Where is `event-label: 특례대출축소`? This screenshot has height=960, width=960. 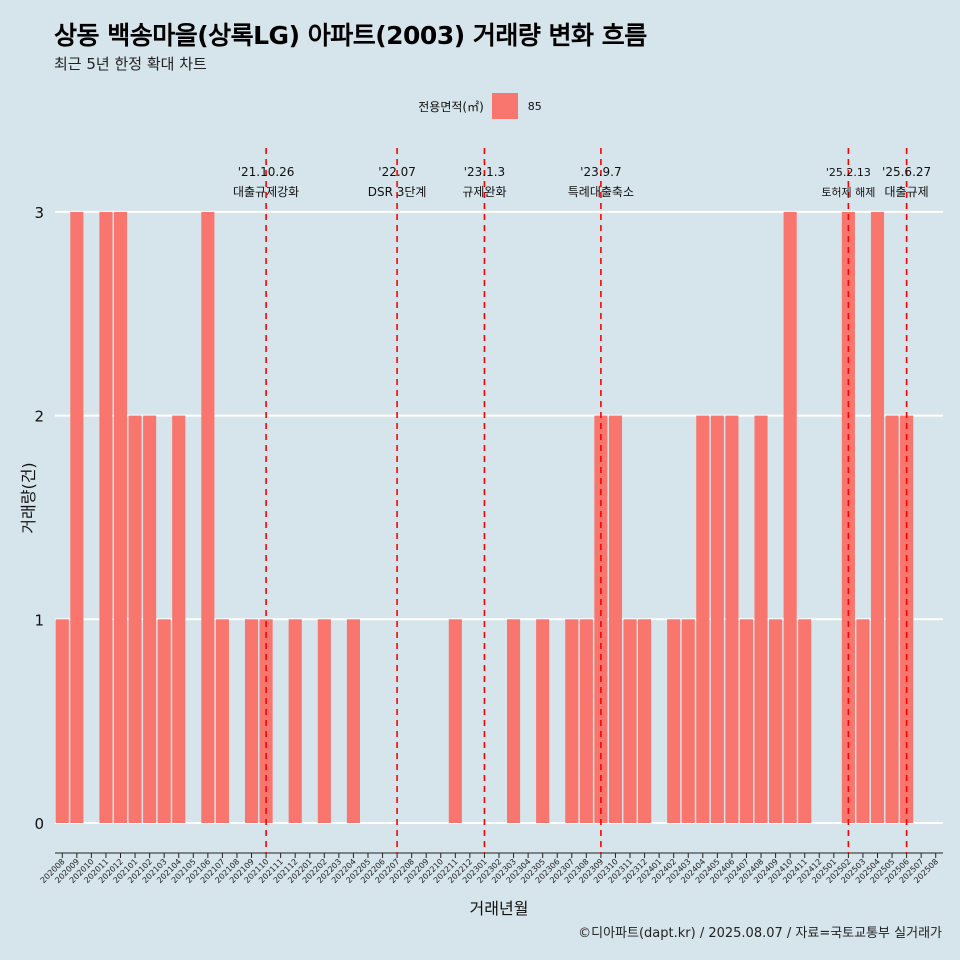
event-label: 특례대출축소 is located at coordinates (601, 192).